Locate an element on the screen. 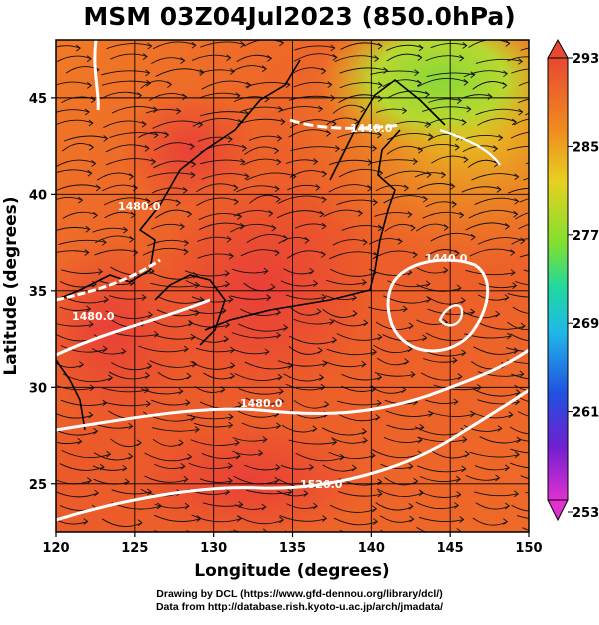  colorbar-label: 277 is located at coordinates (585, 236).